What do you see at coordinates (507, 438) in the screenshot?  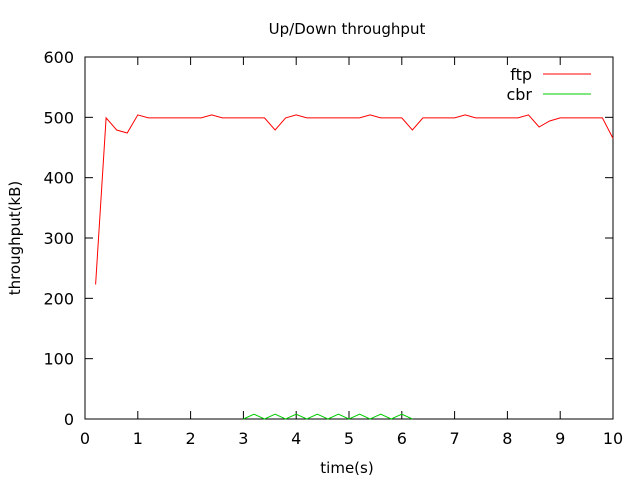 I see `x-tick-label: 8` at bounding box center [507, 438].